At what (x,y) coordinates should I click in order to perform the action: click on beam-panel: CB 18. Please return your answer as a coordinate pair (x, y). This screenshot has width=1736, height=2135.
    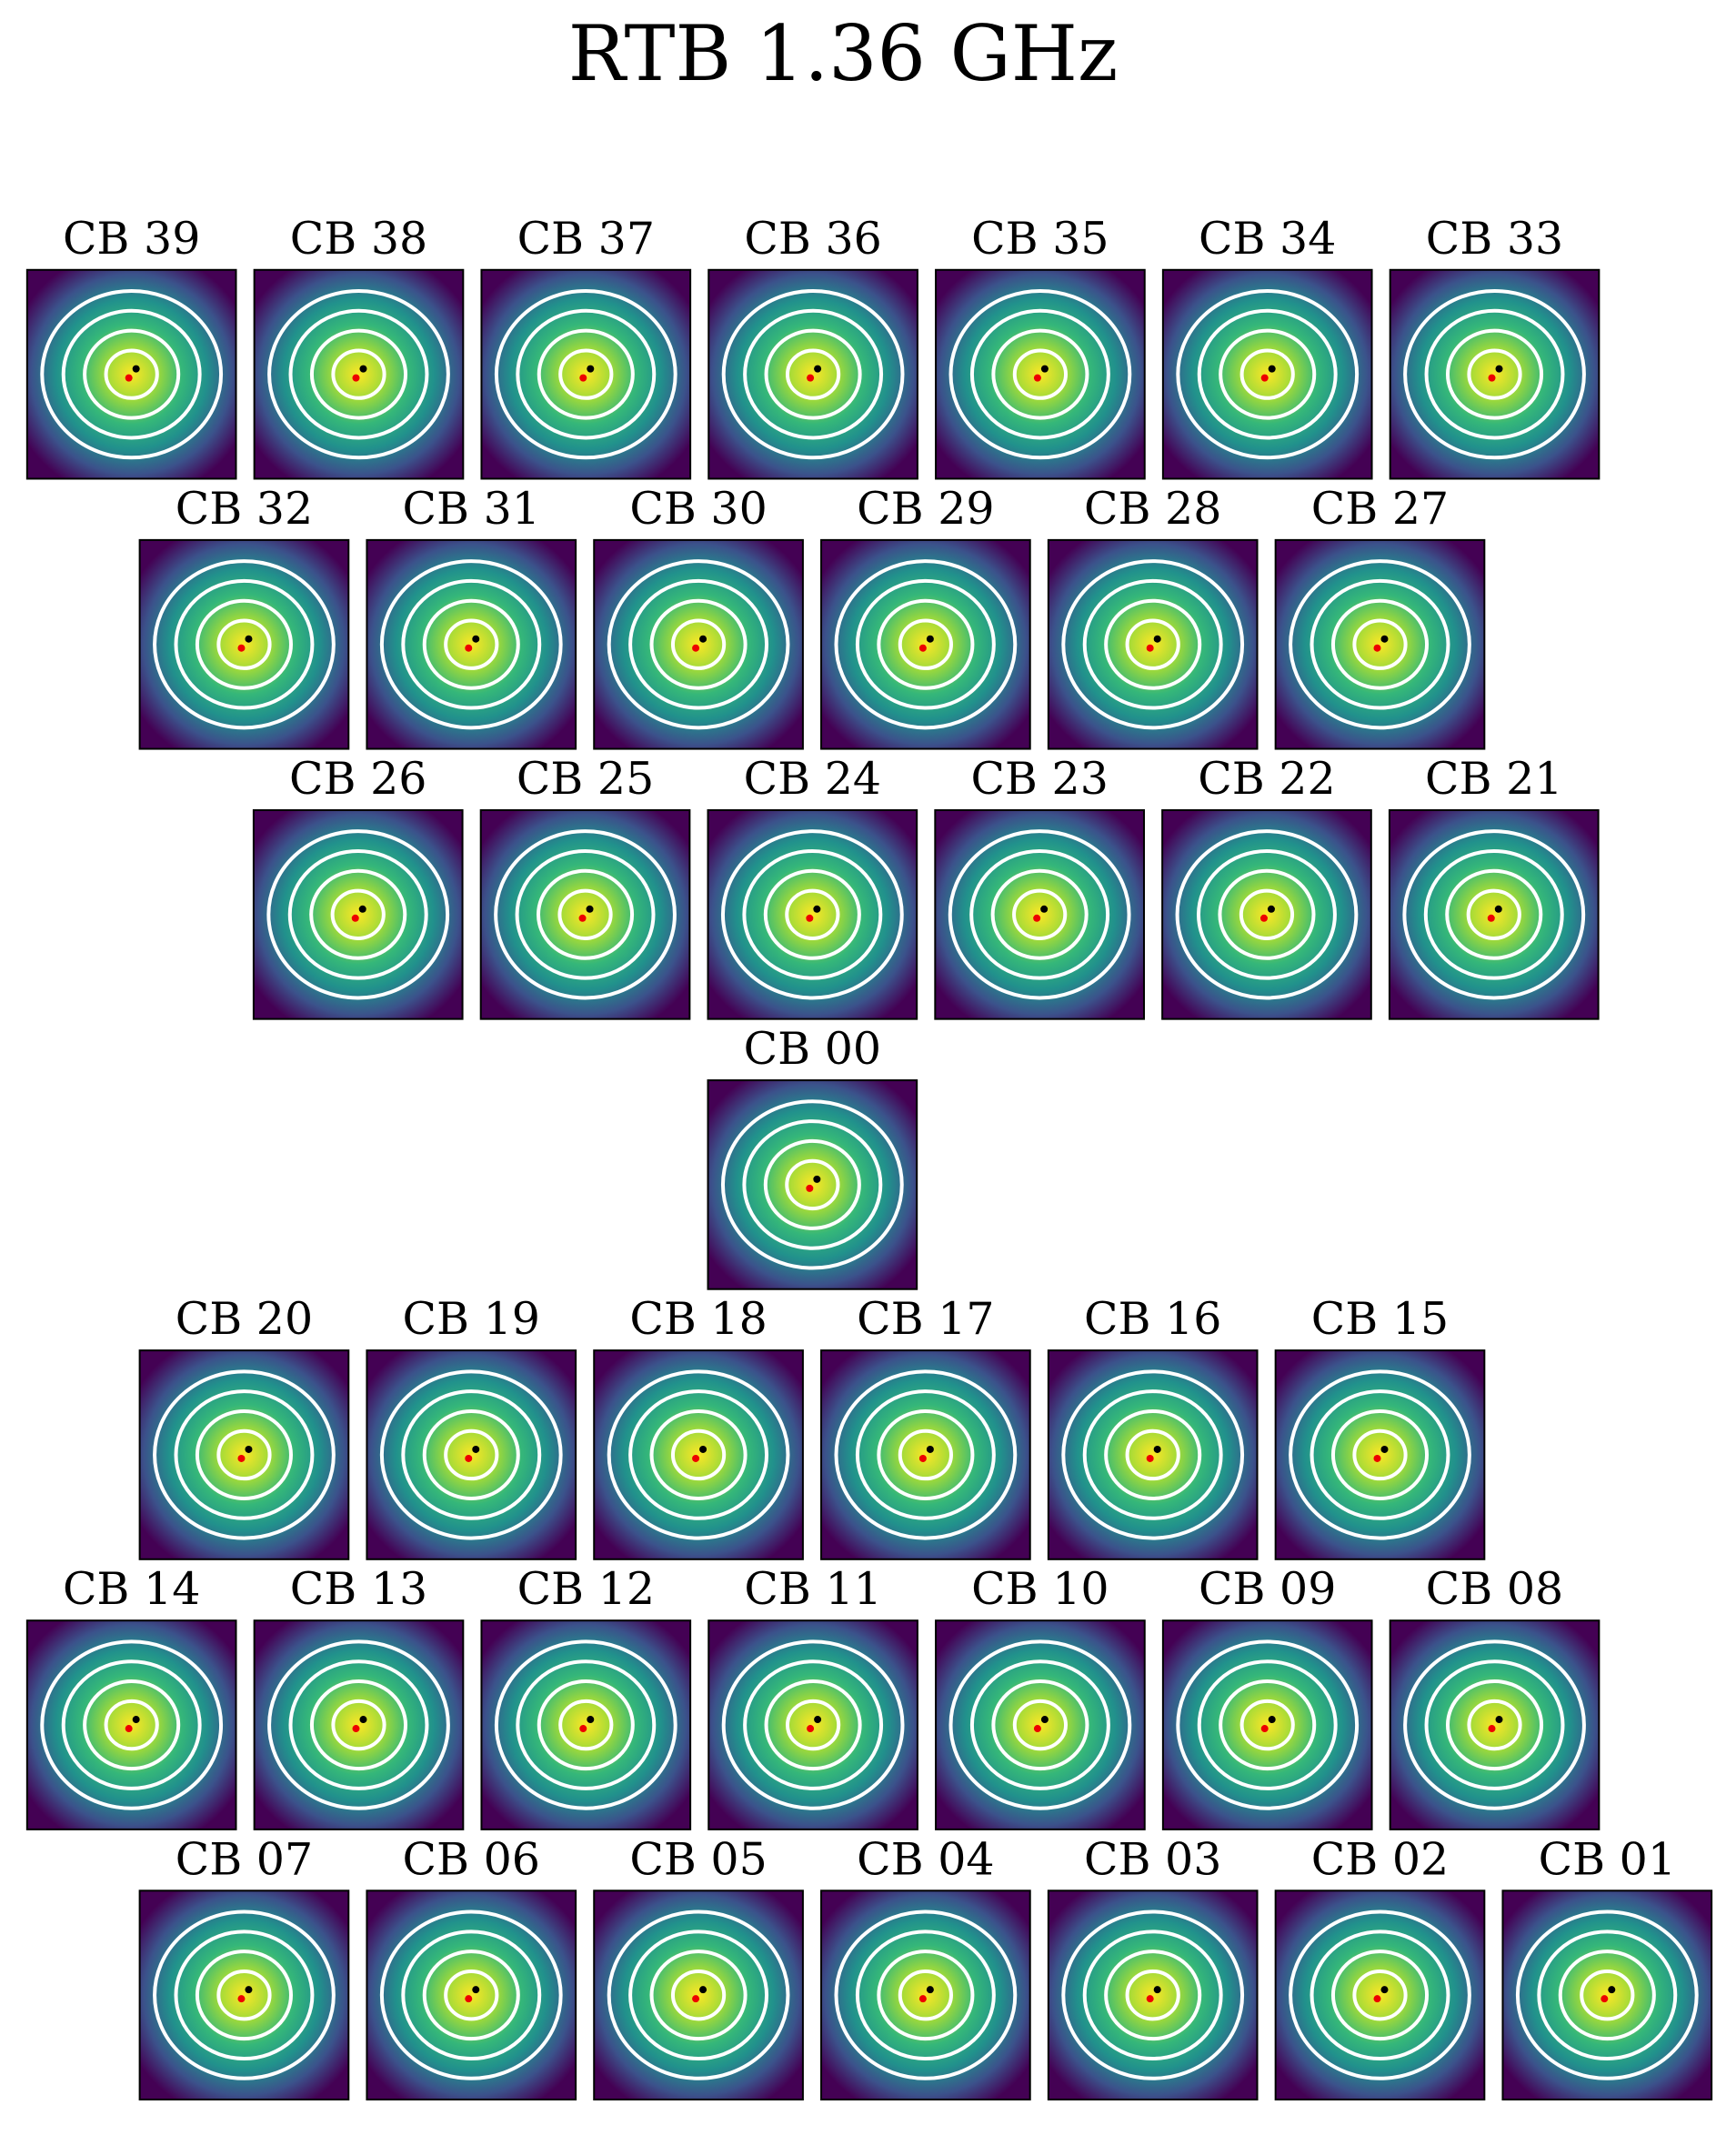
    Looking at the image, I should click on (698, 1426).